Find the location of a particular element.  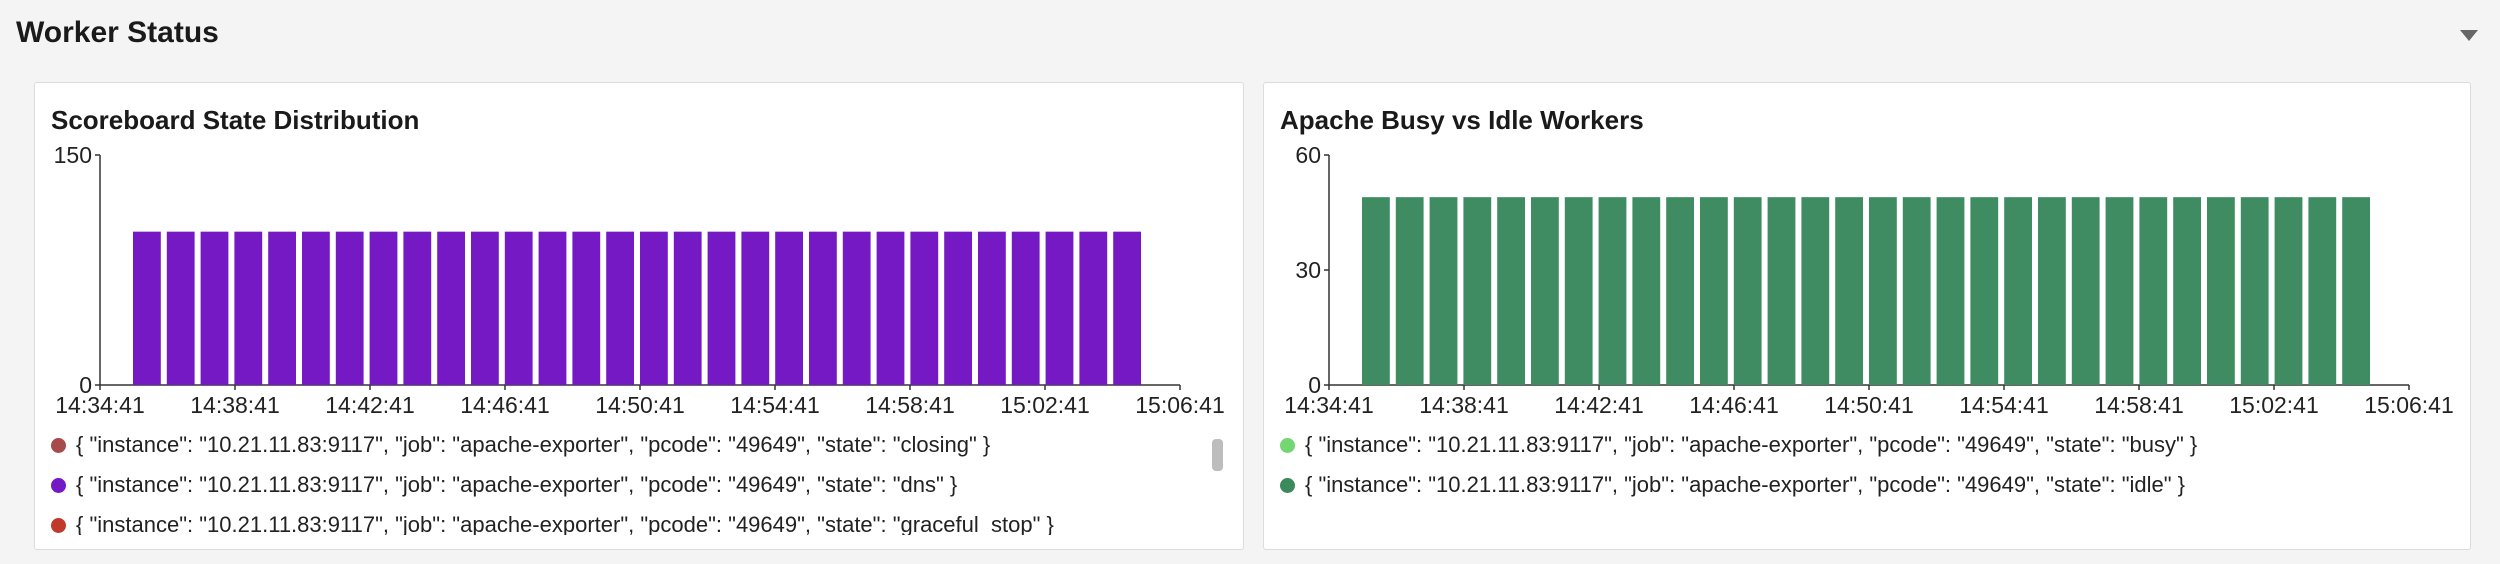

row-title: Worker Status is located at coordinates (117, 32).